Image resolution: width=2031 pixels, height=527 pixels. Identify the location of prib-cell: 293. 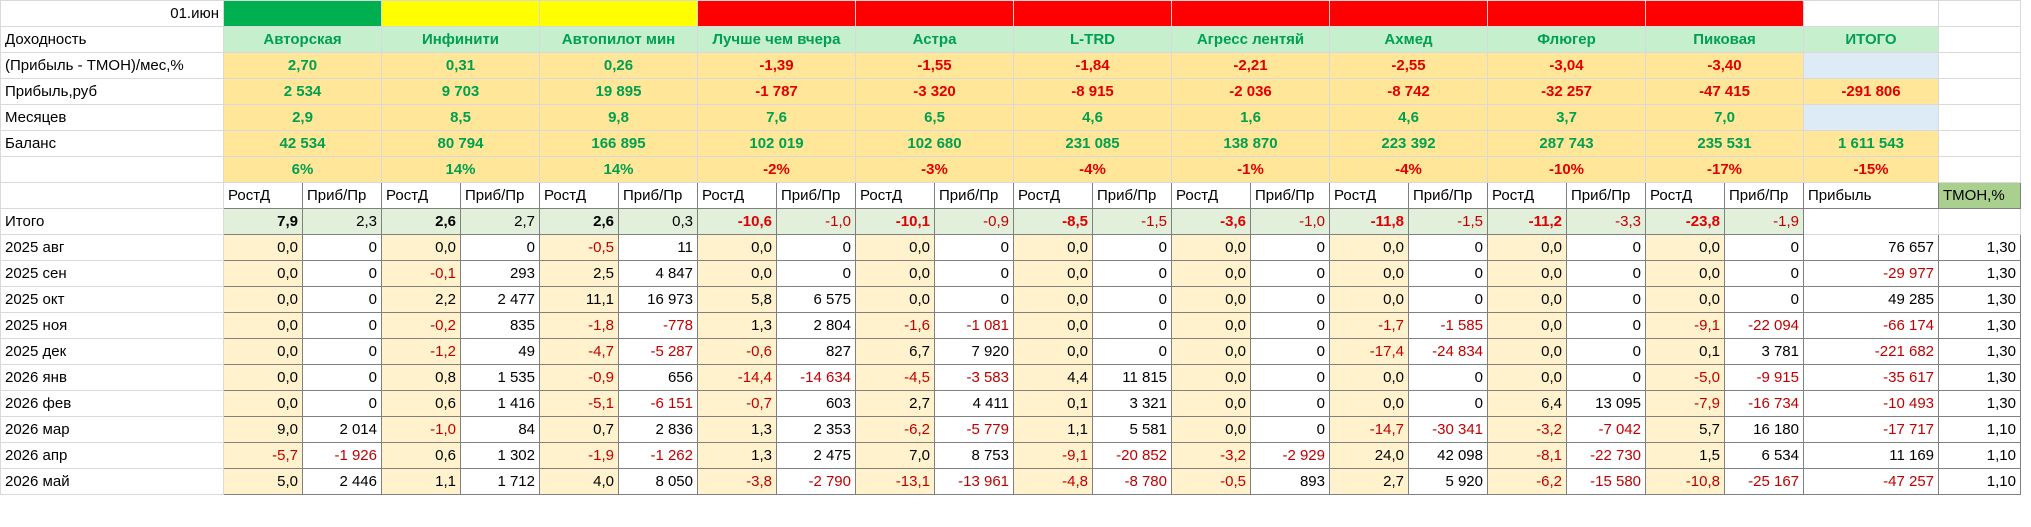
(500, 273).